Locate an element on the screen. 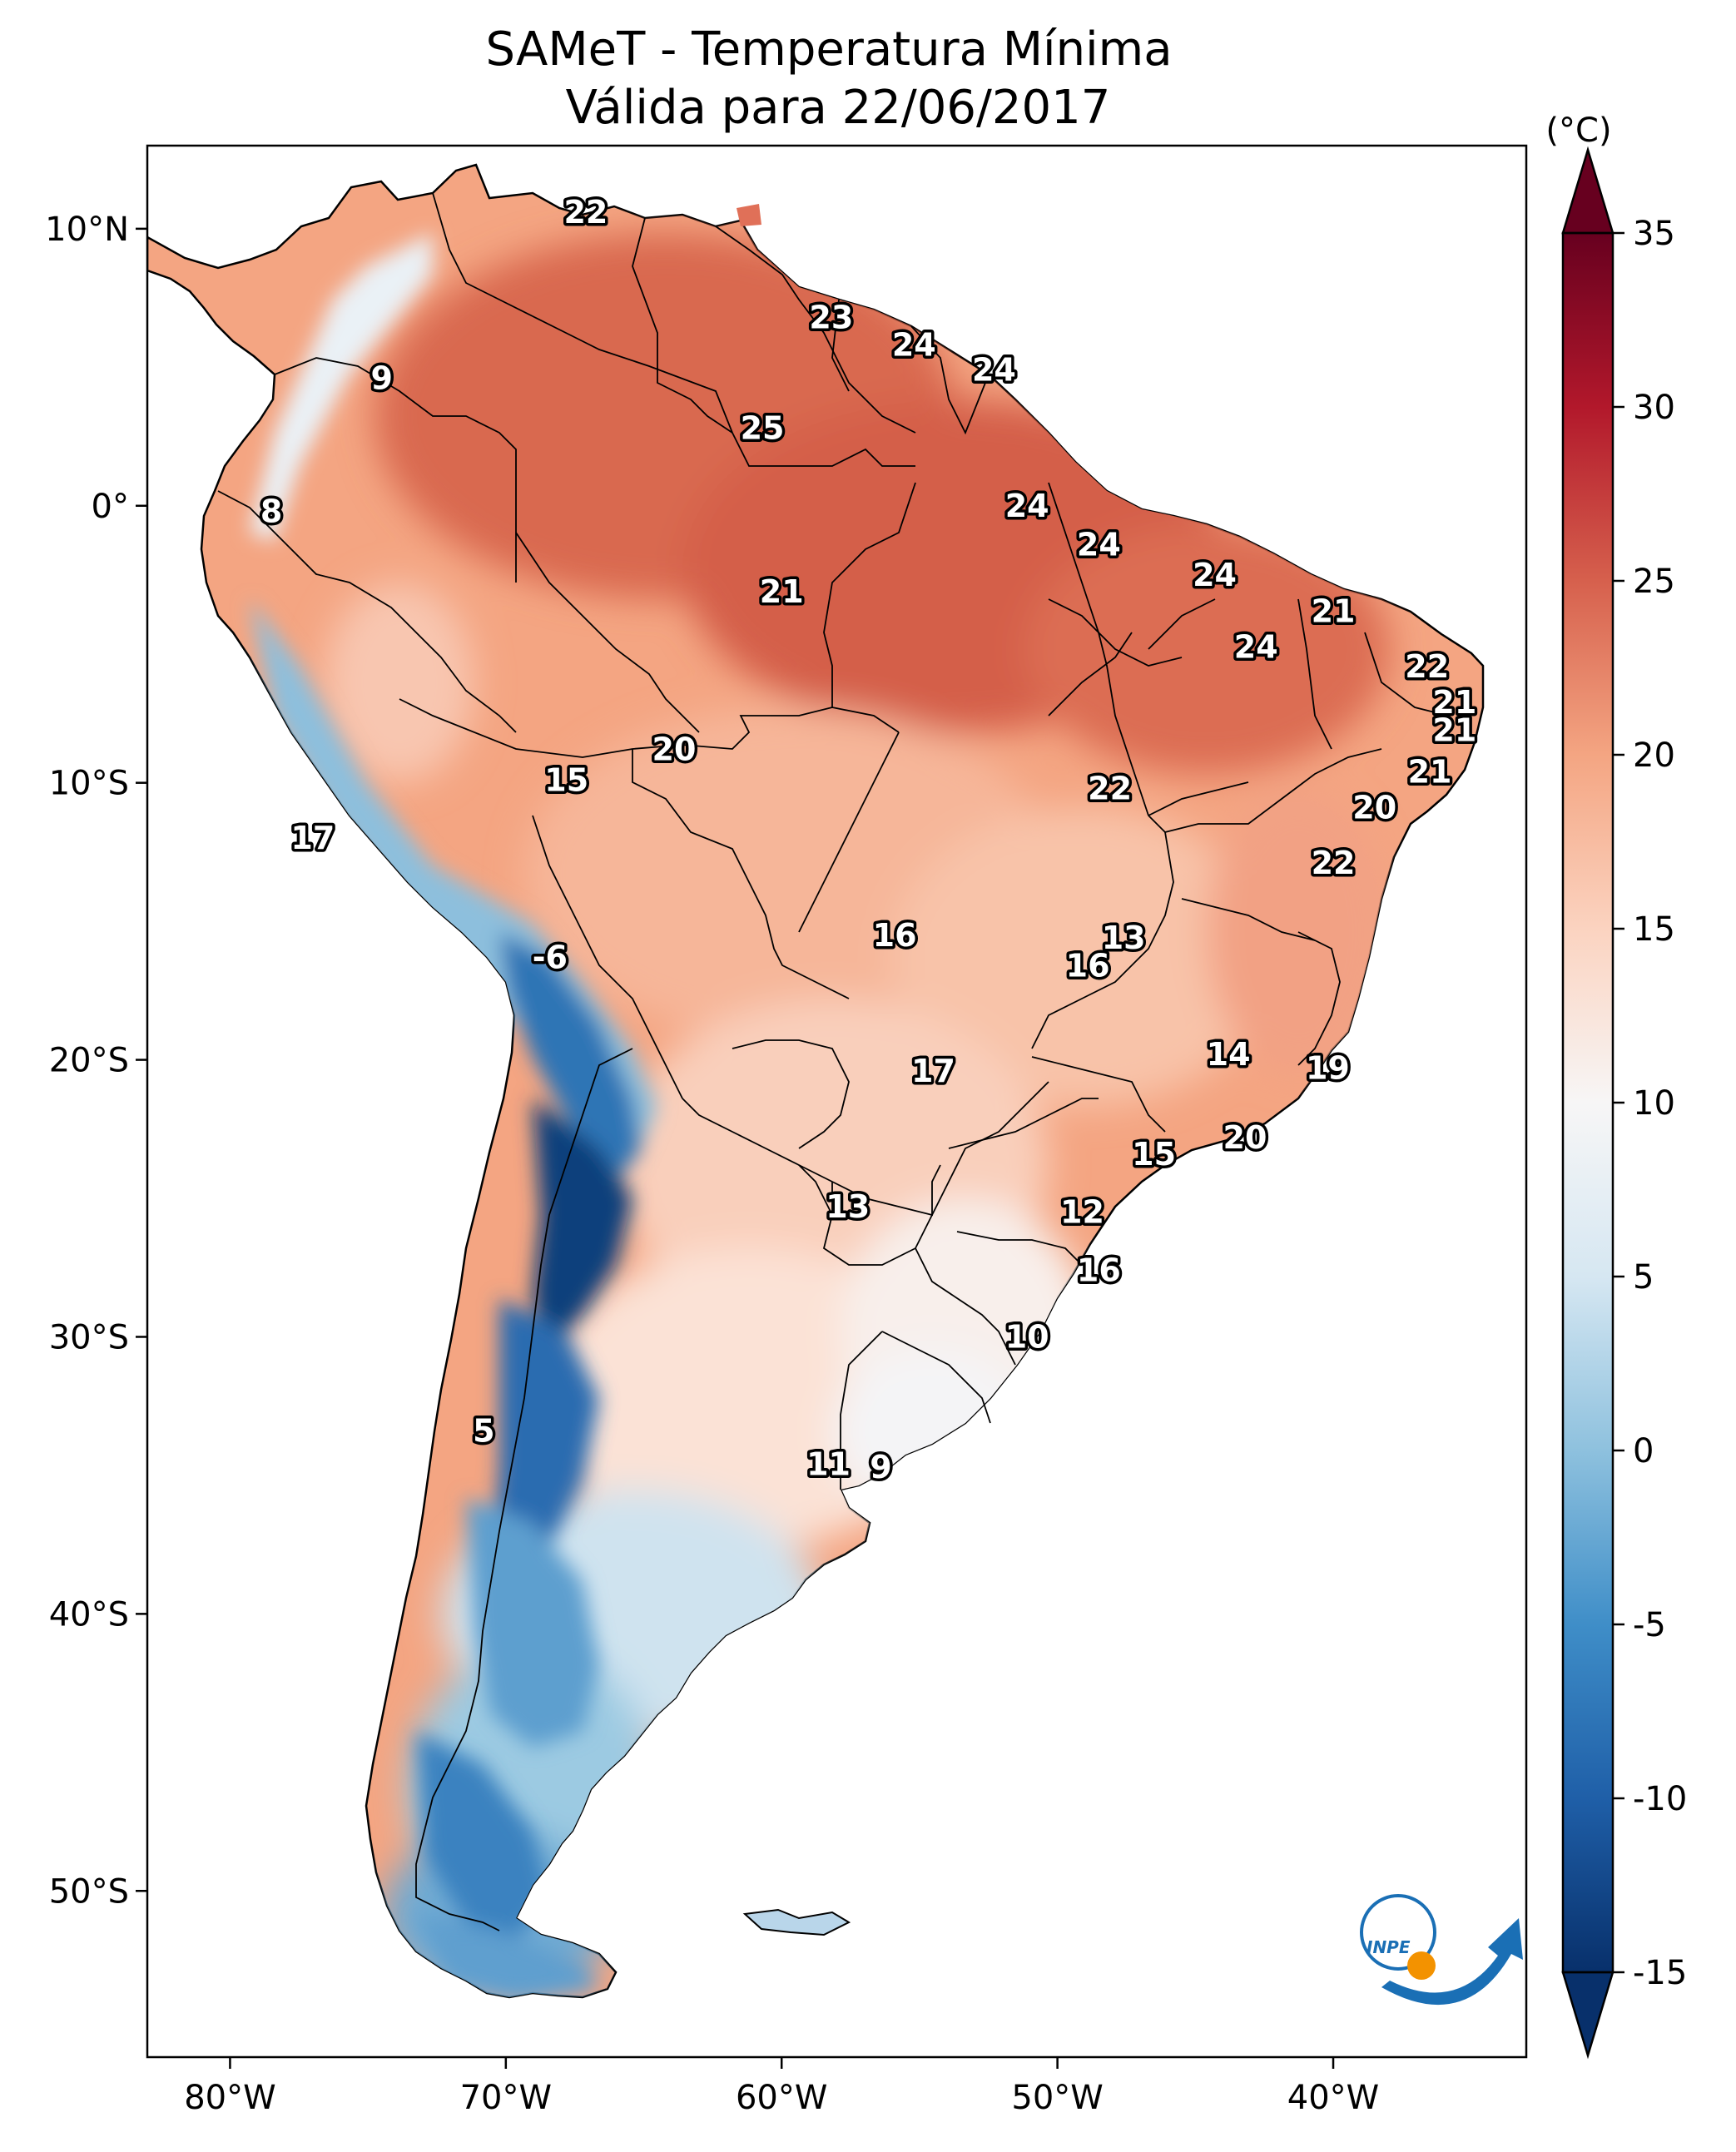  colorbar-extend-bottom is located at coordinates (1587, 2015).